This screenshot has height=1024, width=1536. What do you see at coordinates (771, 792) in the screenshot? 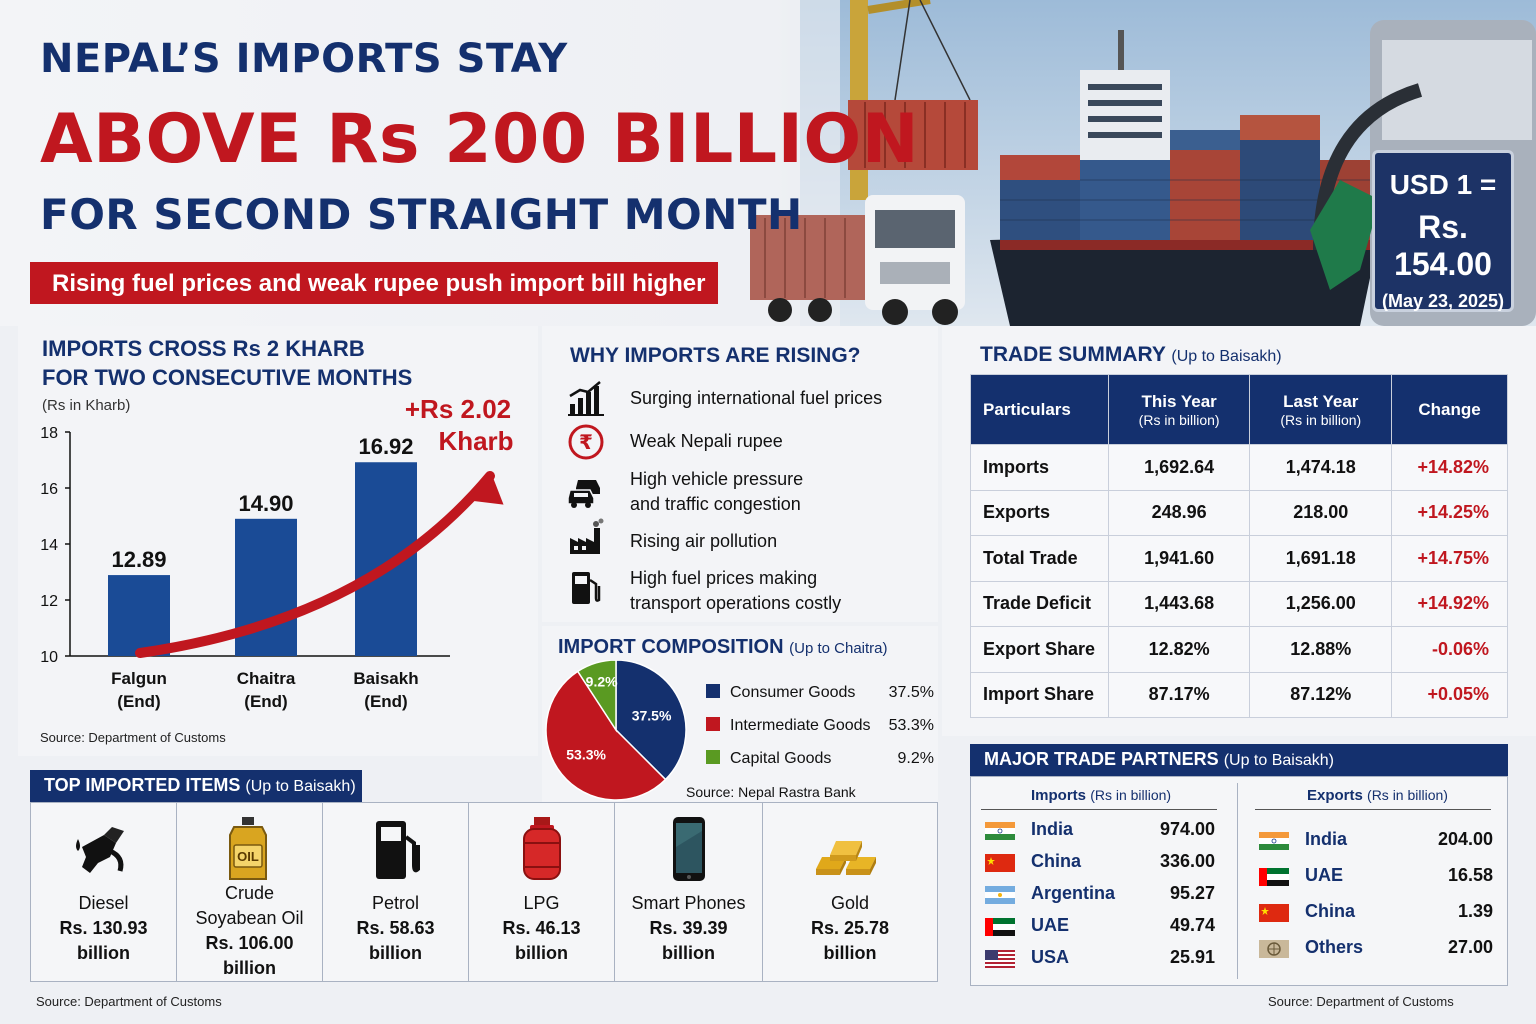
I see `composition-source: Source: Nepal Rastra Bank` at bounding box center [771, 792].